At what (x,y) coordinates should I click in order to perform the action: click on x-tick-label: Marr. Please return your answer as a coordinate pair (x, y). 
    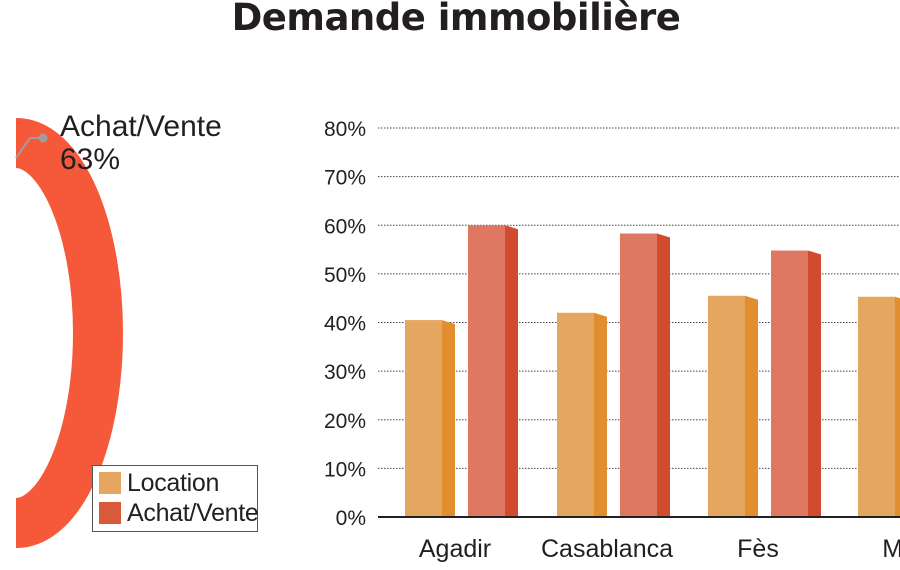
    Looking at the image, I should click on (891, 549).